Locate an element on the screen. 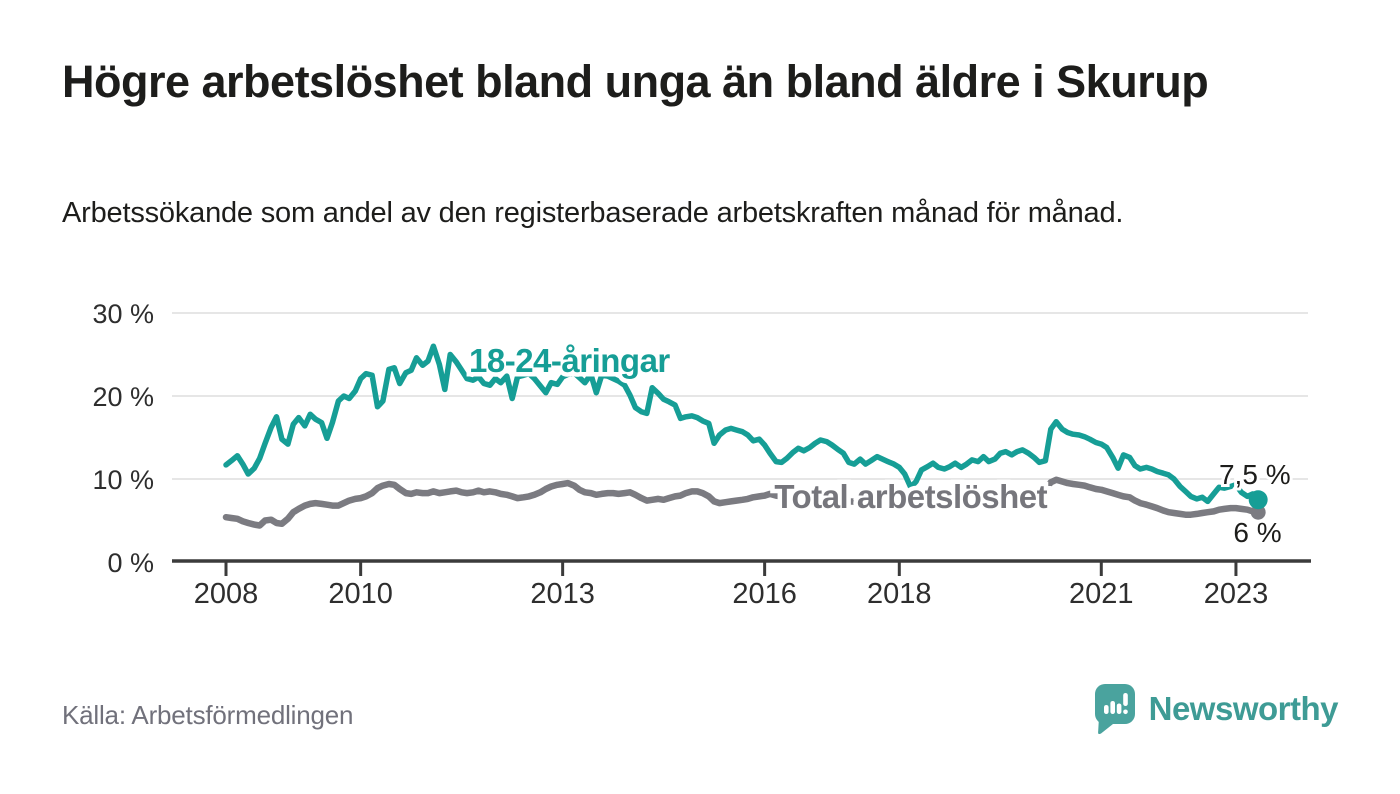 This screenshot has height=794, width=1400. x-axis-tick-label: 2018 is located at coordinates (899, 594).